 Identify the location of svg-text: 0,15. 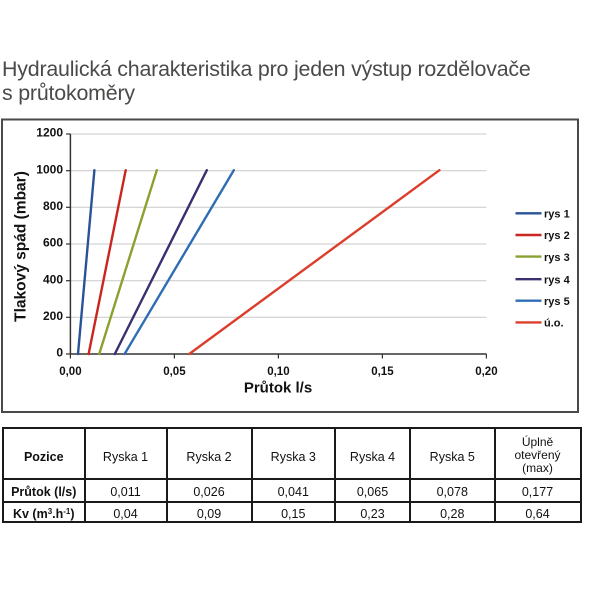
(382, 372).